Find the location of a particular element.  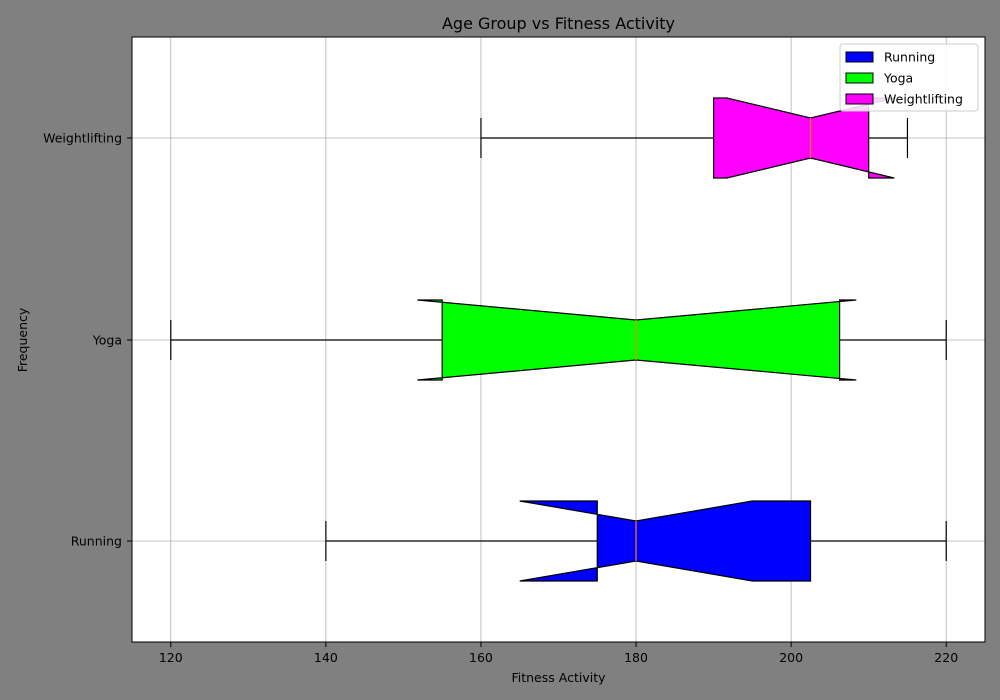

y-axis-label: Frequency is located at coordinates (22, 339).